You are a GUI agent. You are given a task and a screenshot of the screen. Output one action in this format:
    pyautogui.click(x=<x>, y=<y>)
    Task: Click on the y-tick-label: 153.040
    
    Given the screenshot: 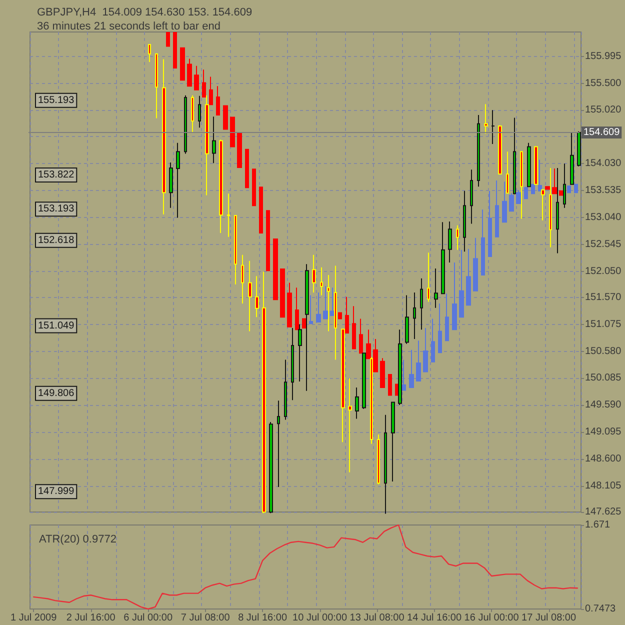 What is the action you would take?
    pyautogui.click(x=603, y=217)
    